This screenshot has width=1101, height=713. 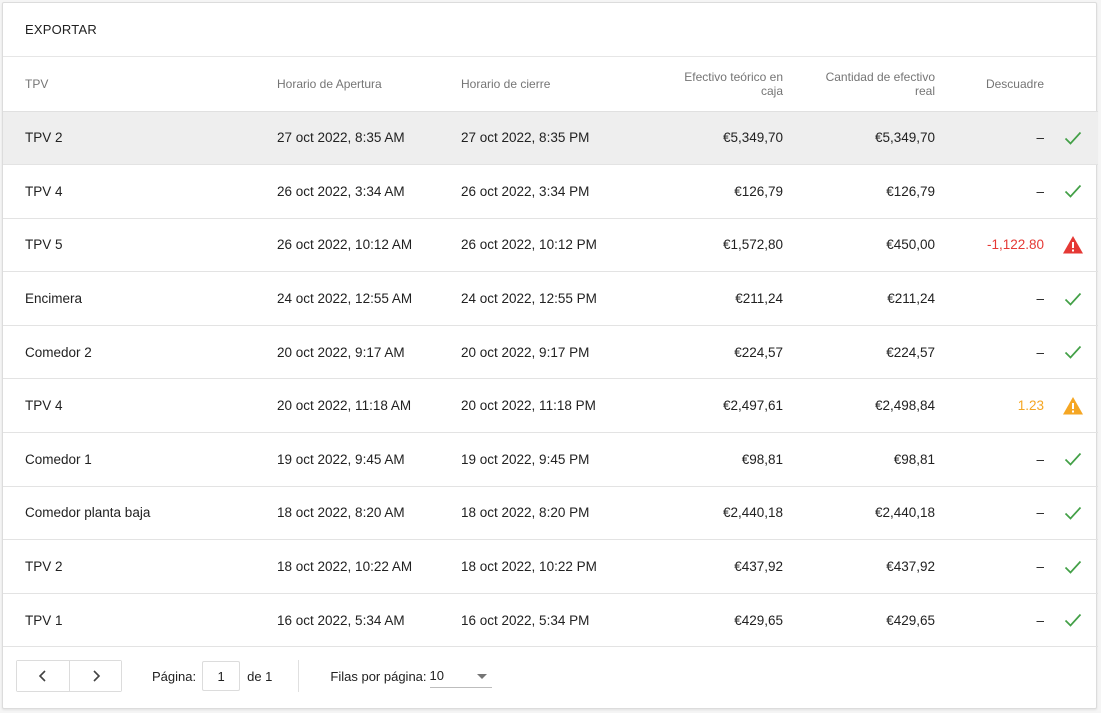 What do you see at coordinates (344, 406) in the screenshot?
I see `cell-apertura: 20 oct 2022, 11:18 AM` at bounding box center [344, 406].